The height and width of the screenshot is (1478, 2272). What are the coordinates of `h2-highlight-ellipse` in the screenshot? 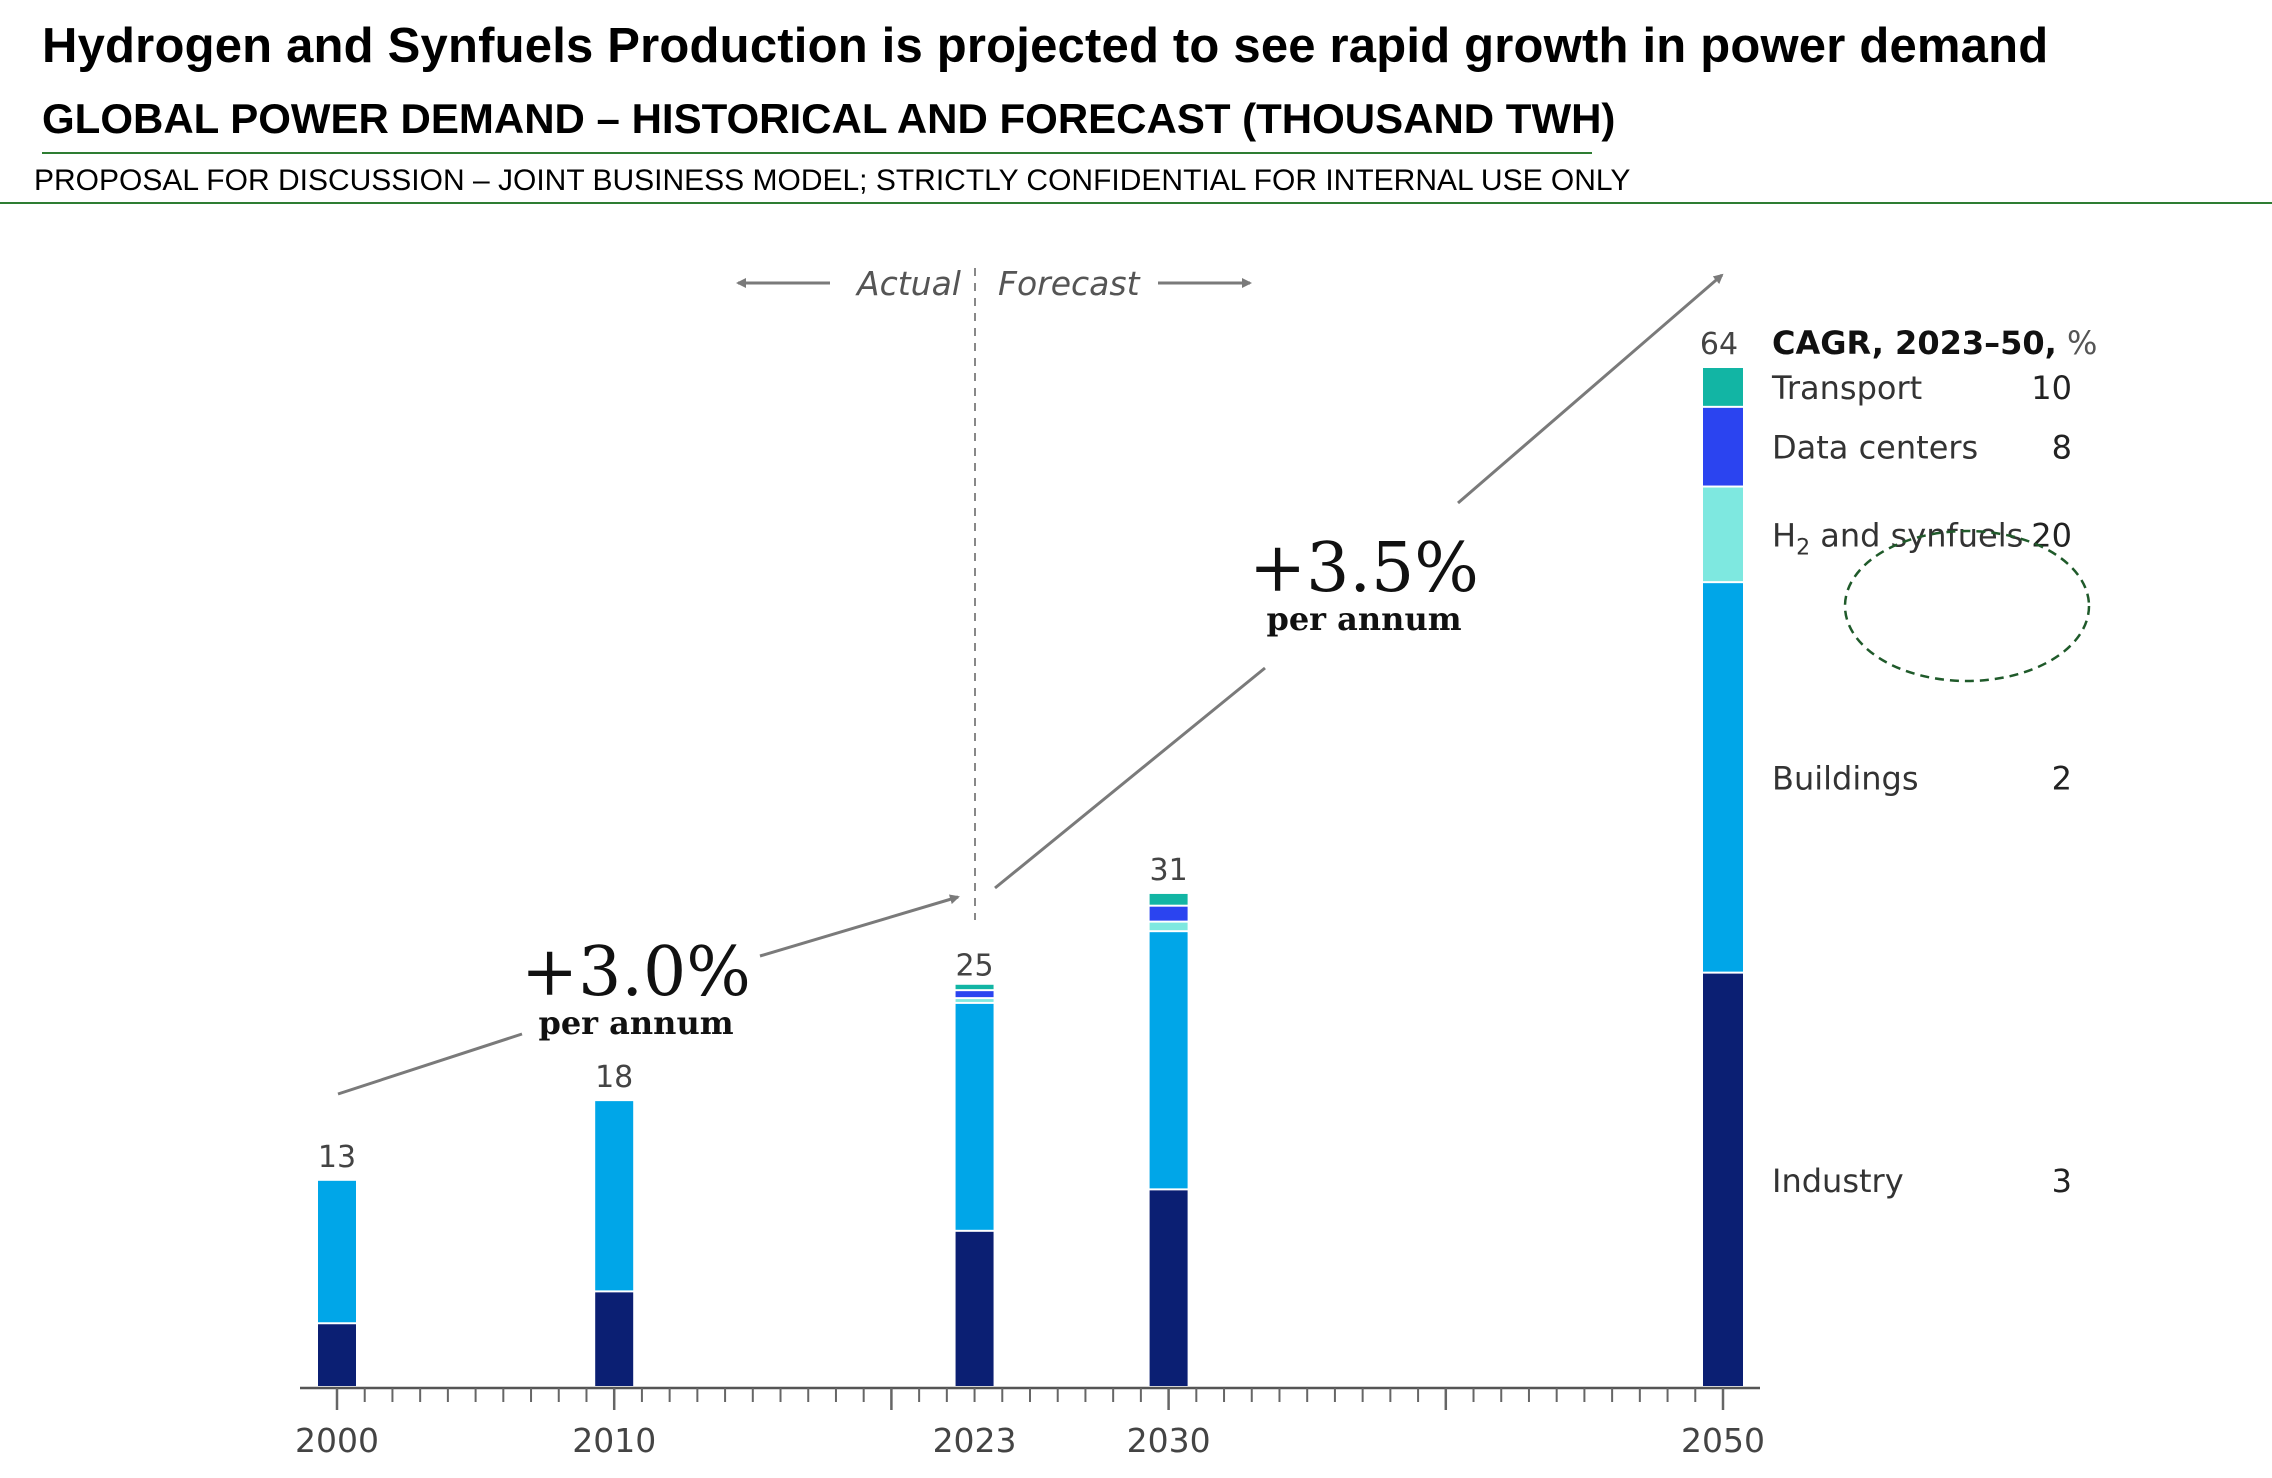 It's located at (1967, 606).